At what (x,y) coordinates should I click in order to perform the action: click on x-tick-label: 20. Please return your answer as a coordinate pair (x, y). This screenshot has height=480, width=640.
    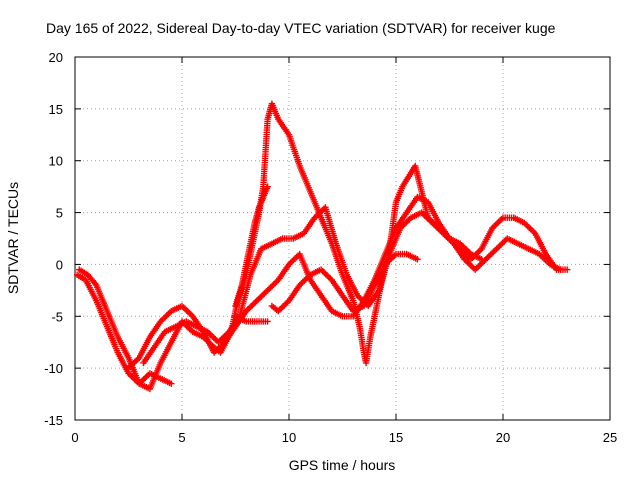
    Looking at the image, I should click on (503, 437).